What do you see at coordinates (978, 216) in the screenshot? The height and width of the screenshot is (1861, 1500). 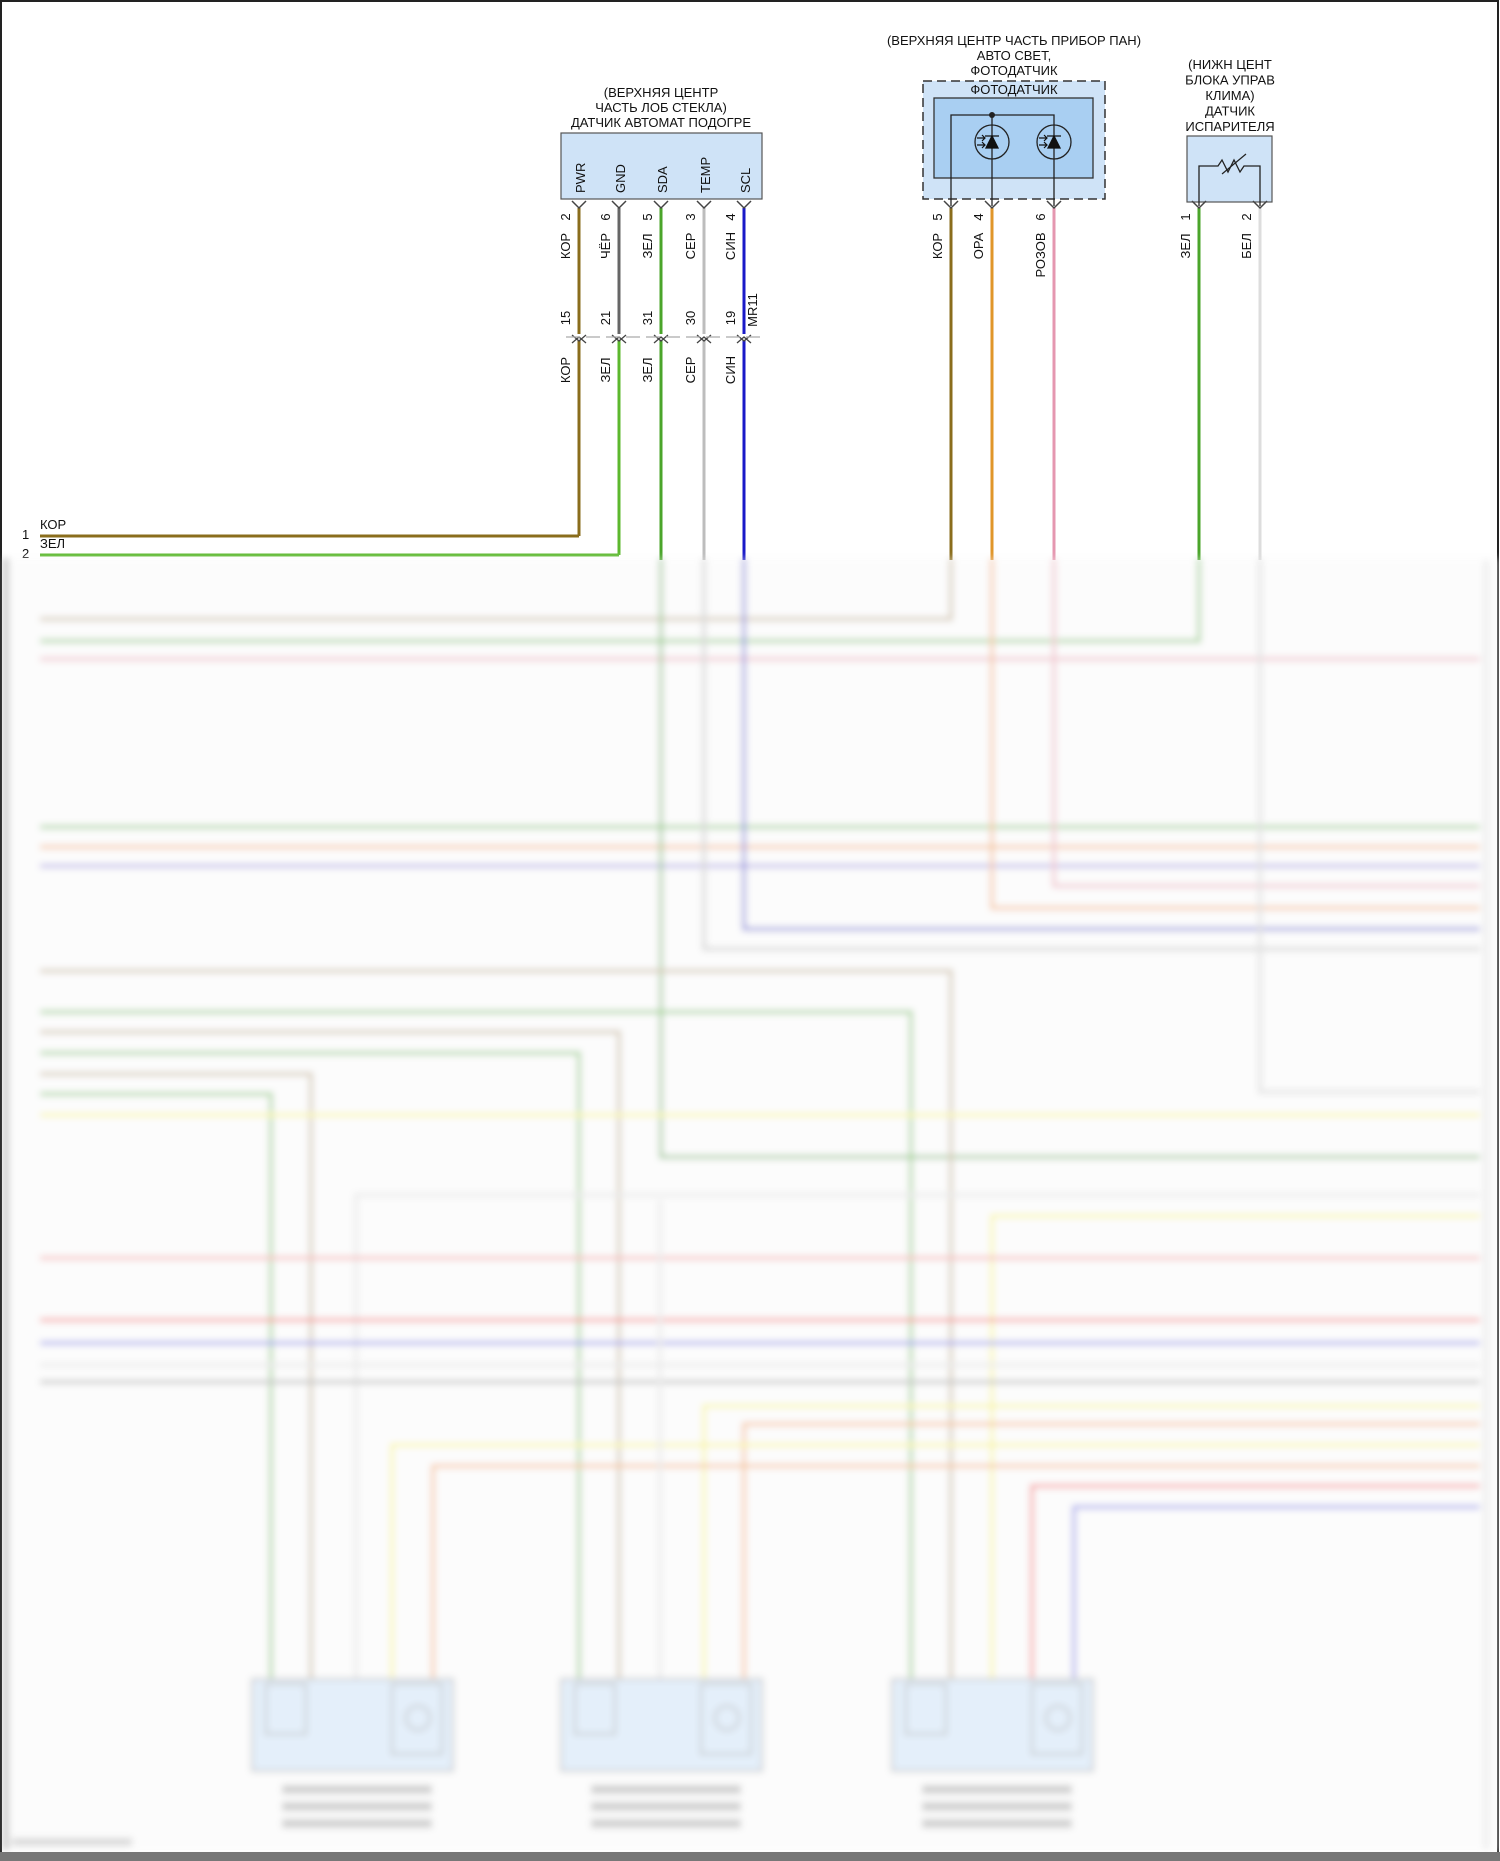 I see `pin-number: 4` at bounding box center [978, 216].